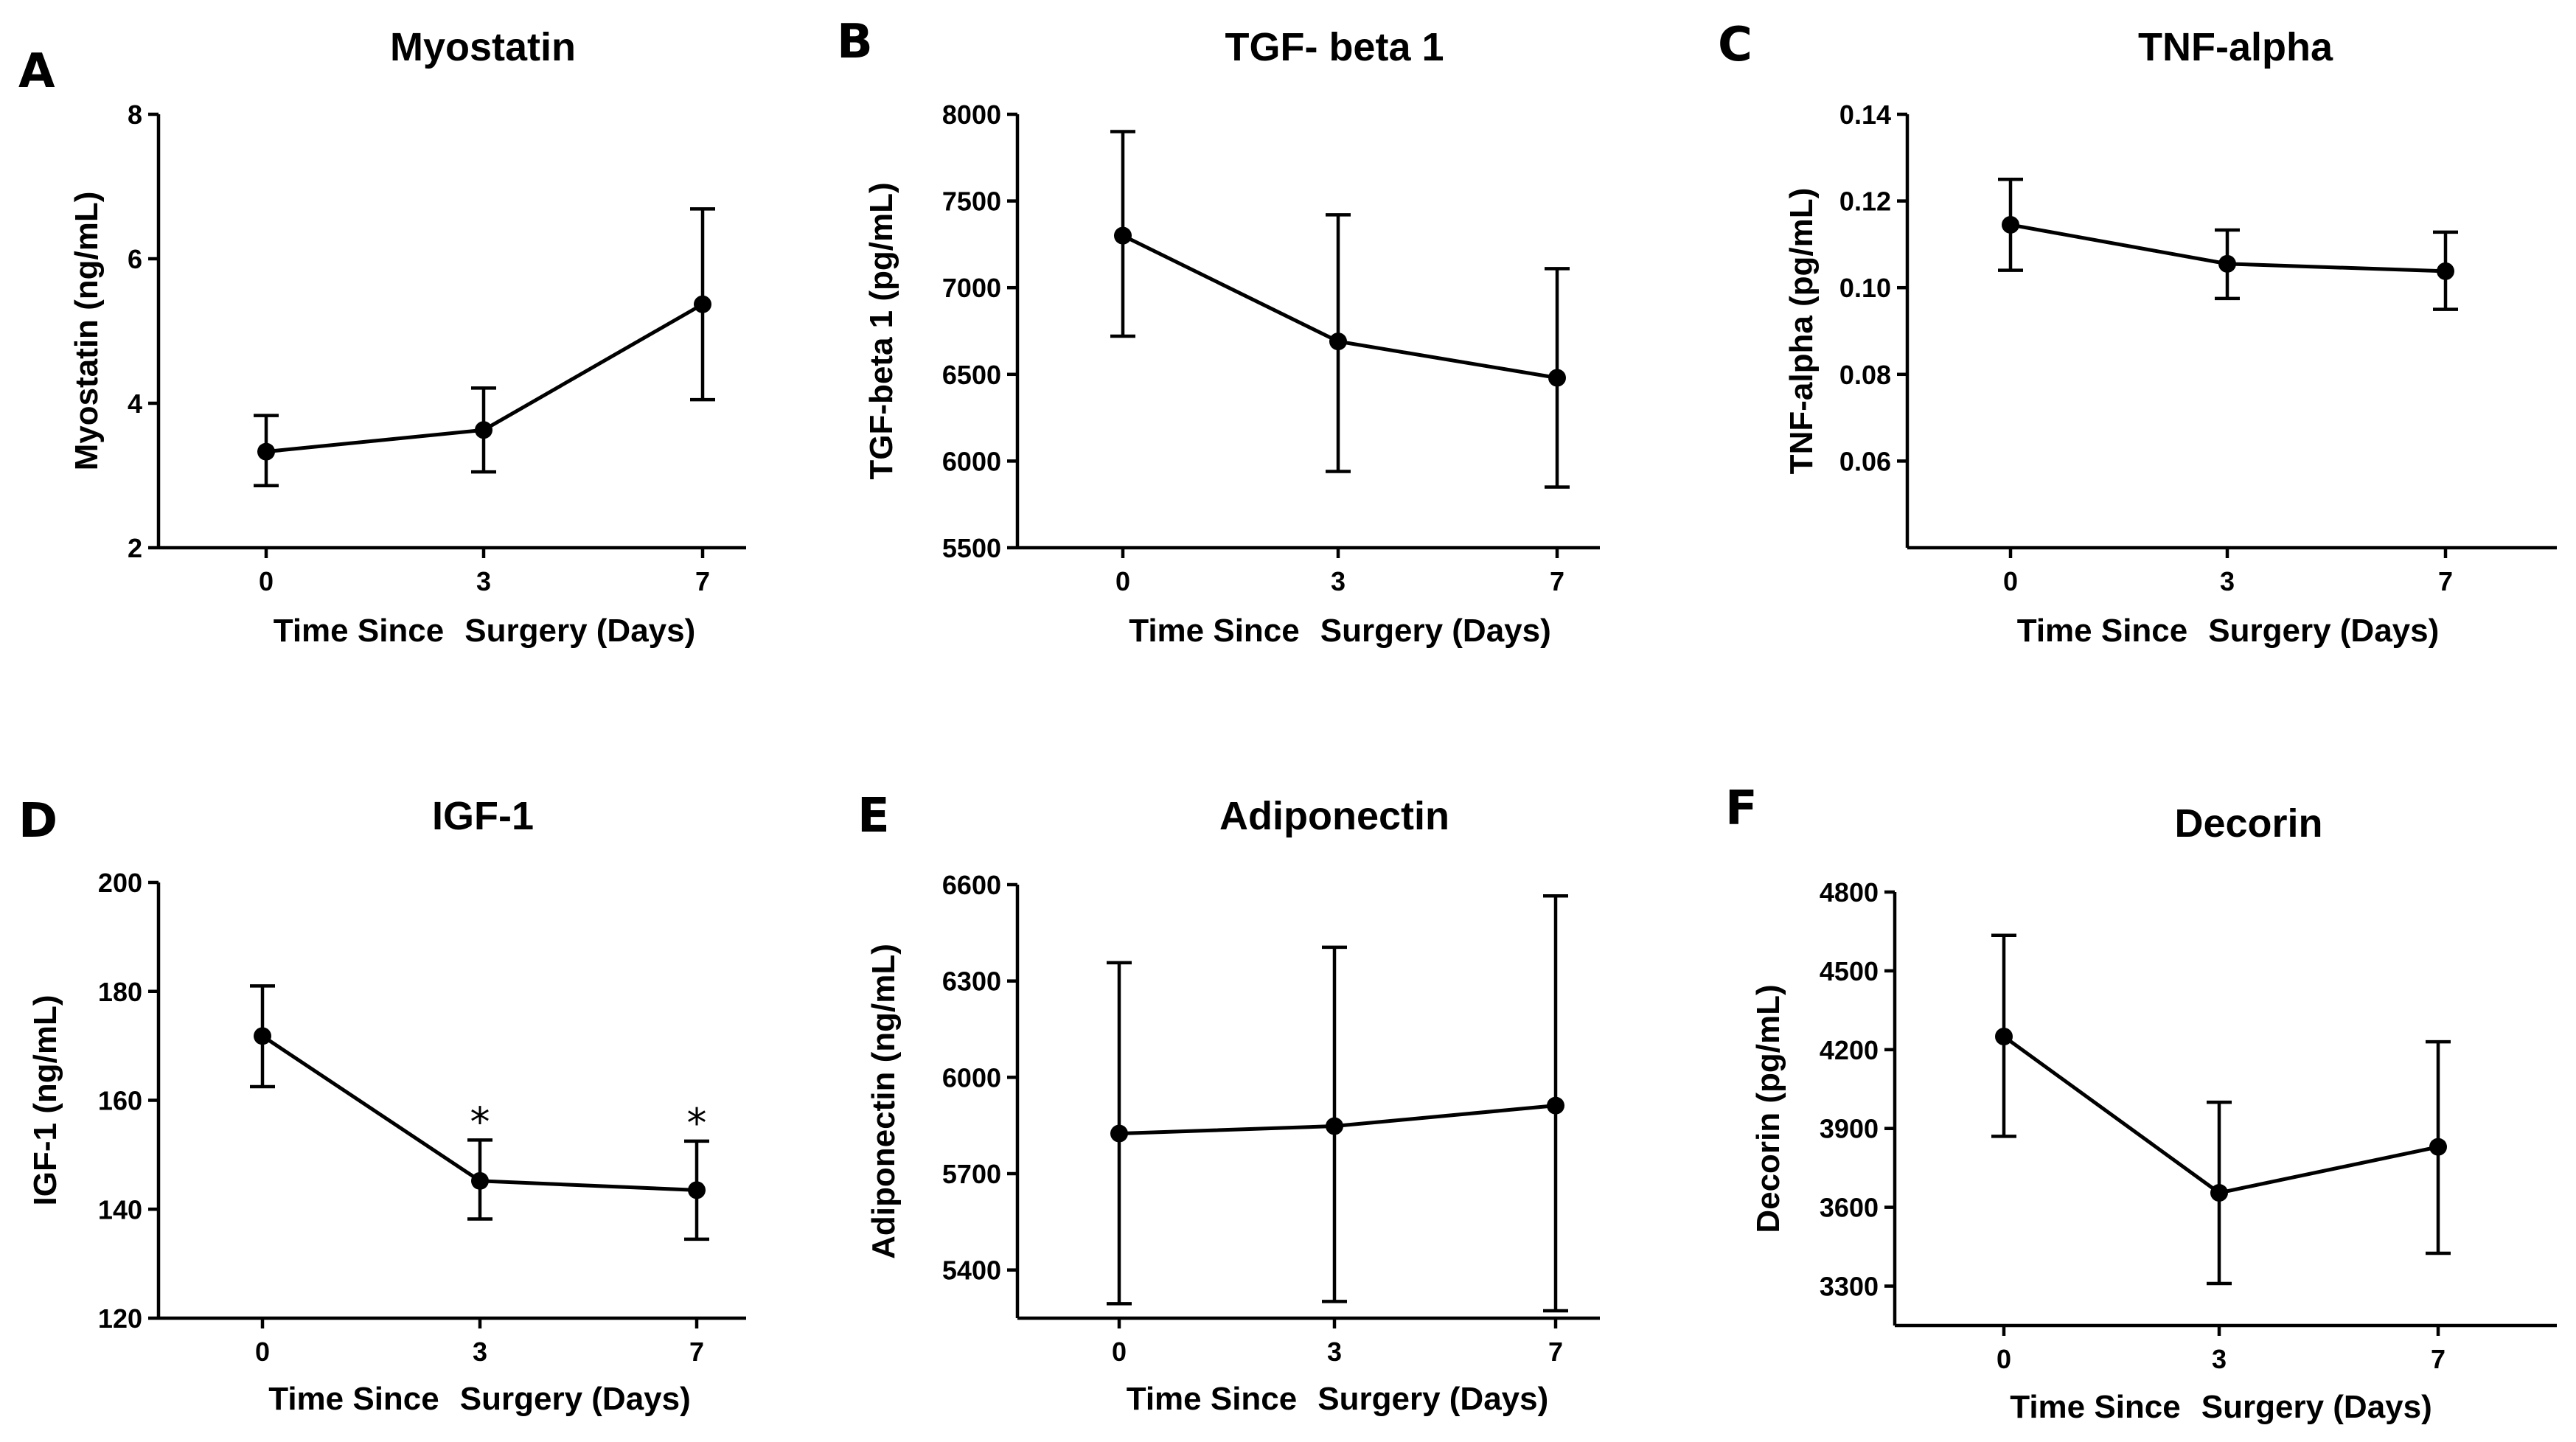  Describe the element at coordinates (881, 330) in the screenshot. I see `y-axis-label: TGF-beta 1 (pg/mL)` at that location.